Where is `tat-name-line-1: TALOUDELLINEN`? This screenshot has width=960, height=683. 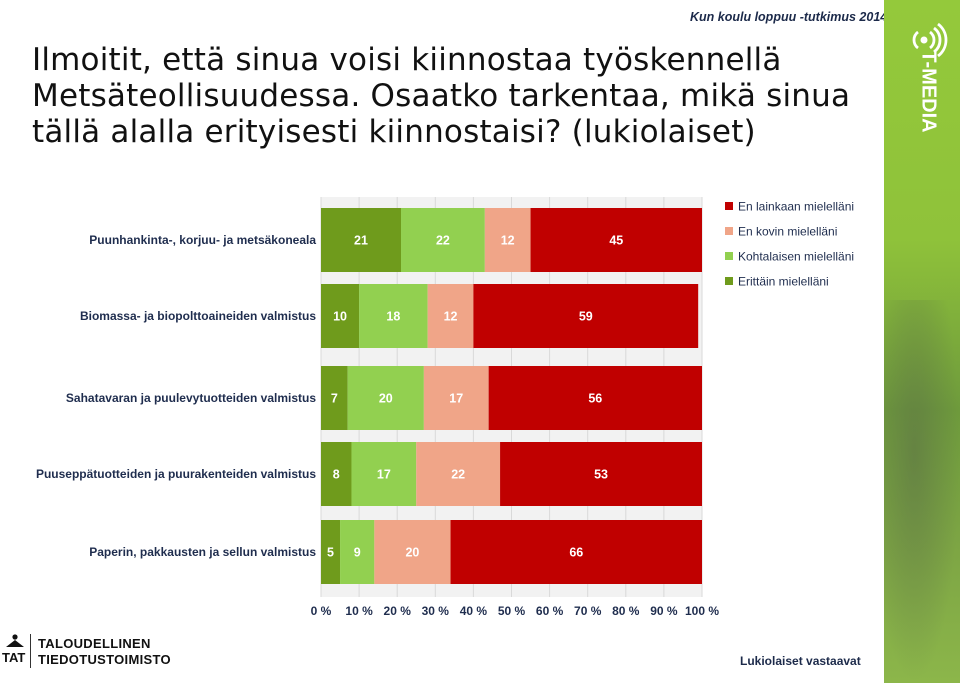 tat-name-line-1: TALOUDELLINEN is located at coordinates (94, 643).